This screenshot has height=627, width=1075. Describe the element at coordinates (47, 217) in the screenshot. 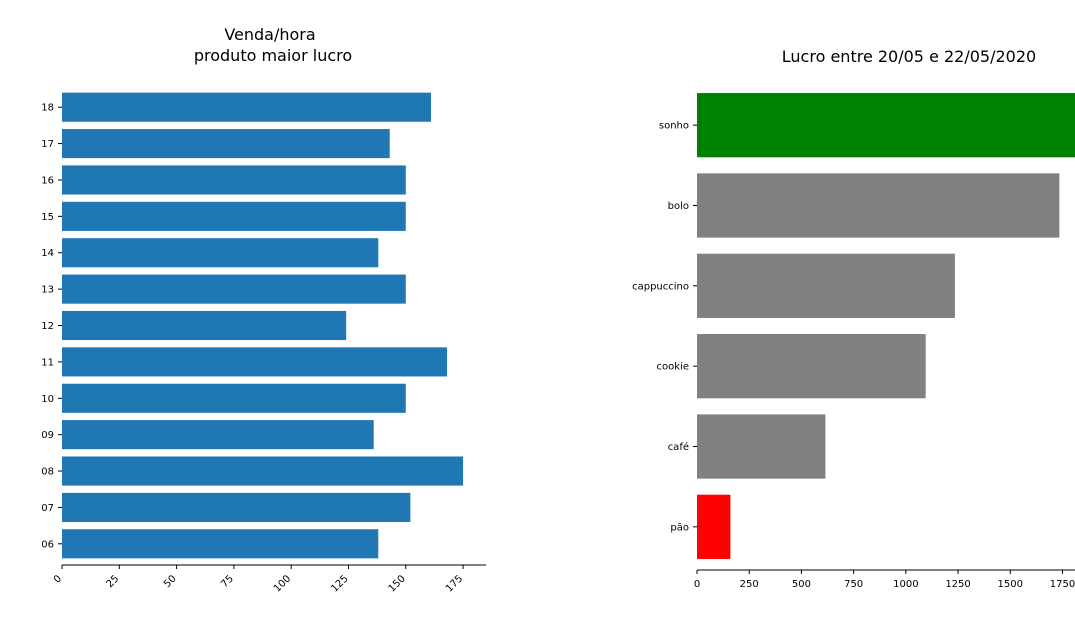

I see `chart1-ytick-label: 15` at that location.